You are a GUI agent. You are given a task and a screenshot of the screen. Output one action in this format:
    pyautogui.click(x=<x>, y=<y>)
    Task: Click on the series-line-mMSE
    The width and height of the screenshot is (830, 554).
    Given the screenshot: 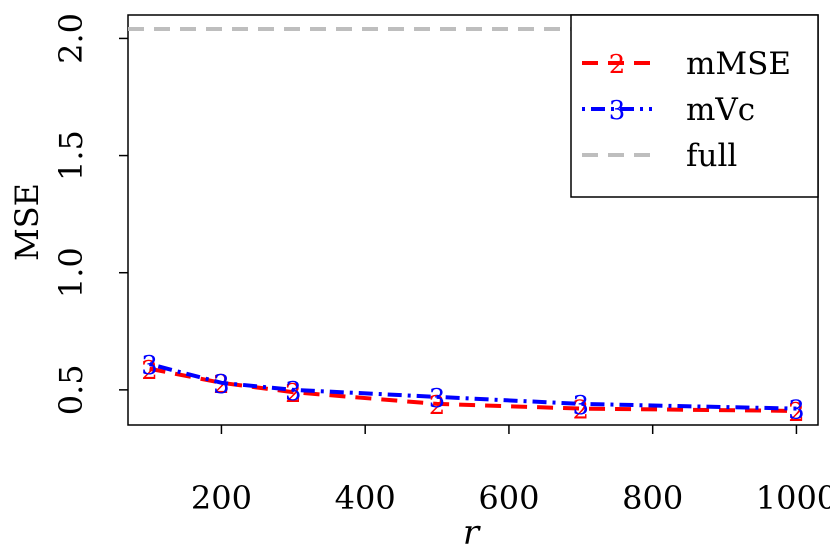 What is the action you would take?
    pyautogui.click(x=473, y=389)
    